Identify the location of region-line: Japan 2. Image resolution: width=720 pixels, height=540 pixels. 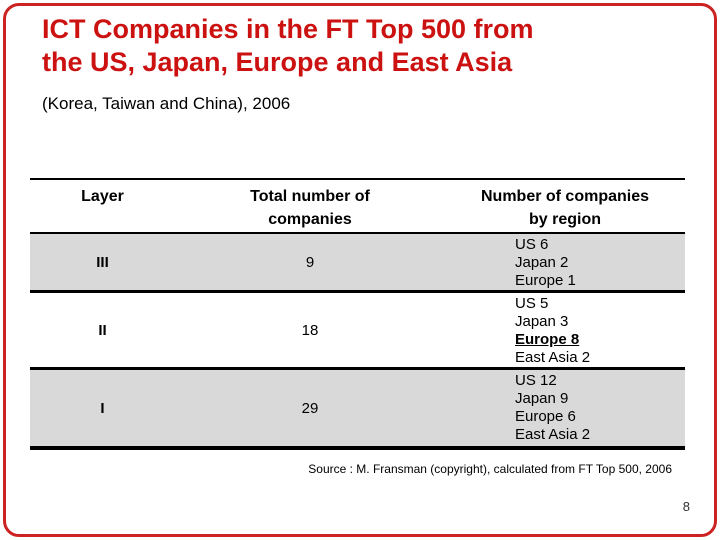
(542, 262).